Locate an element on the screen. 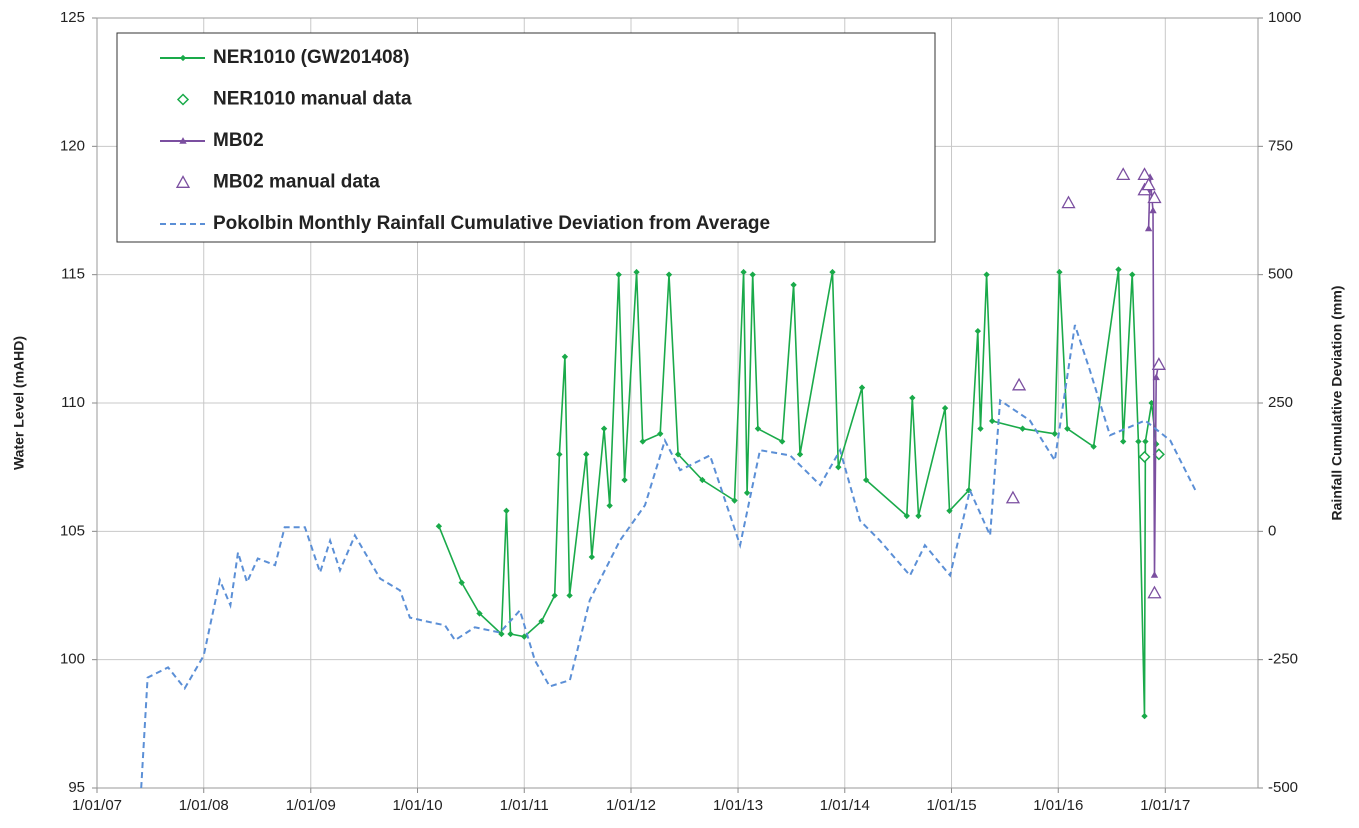 The width and height of the screenshot is (1359, 828). legend-label: MB02 is located at coordinates (238, 140).